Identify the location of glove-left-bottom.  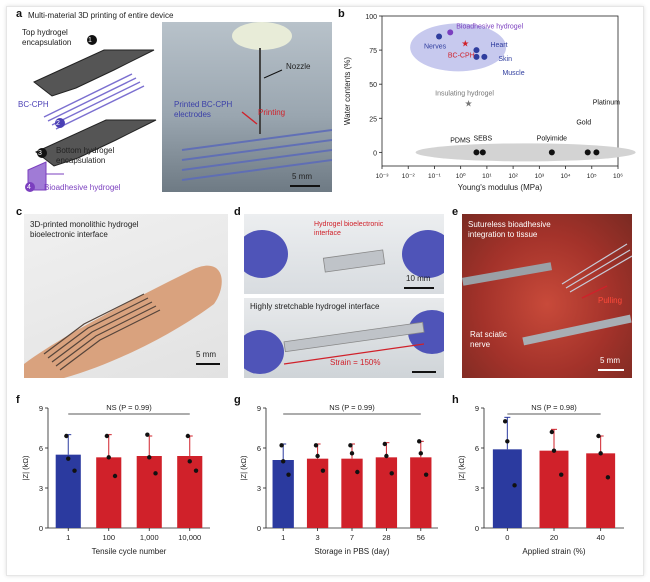
(264, 352).